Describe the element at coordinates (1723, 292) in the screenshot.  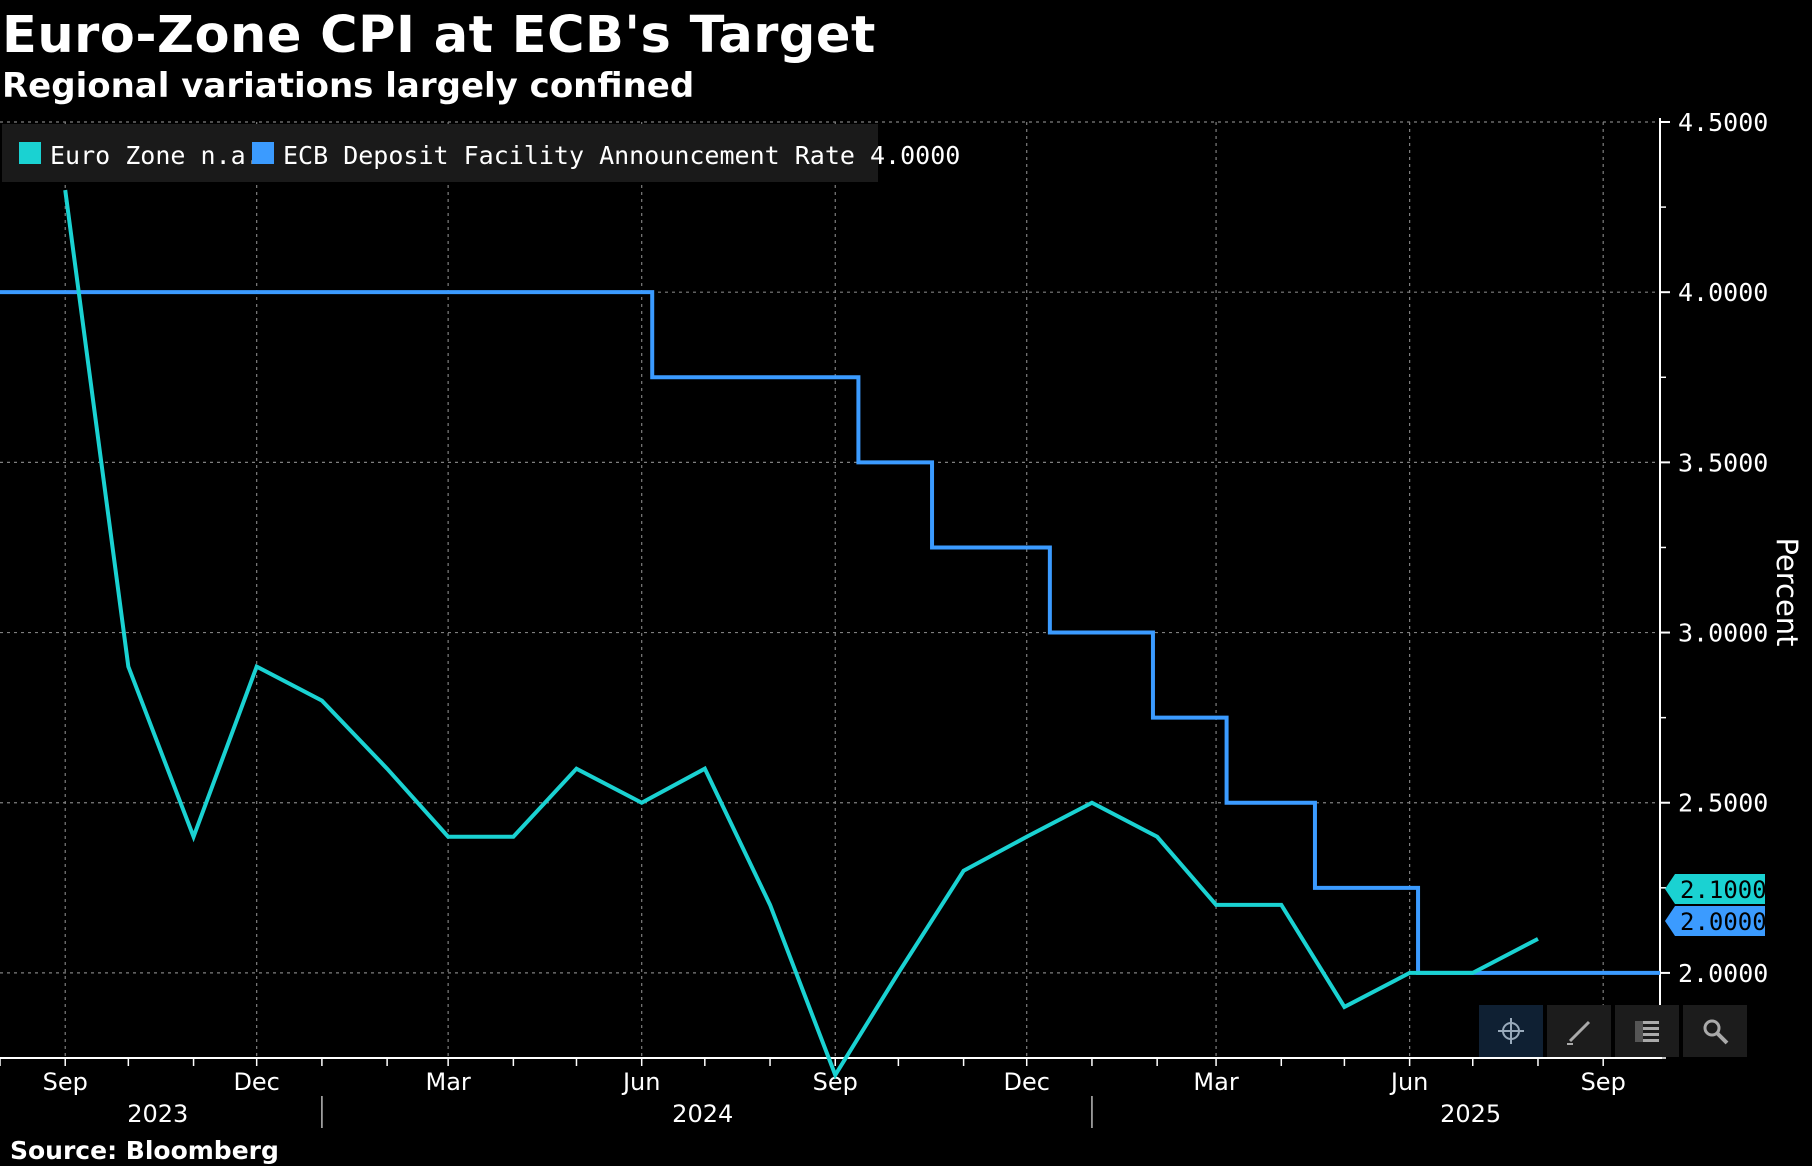
I see `y-tick-label: 4.0000` at that location.